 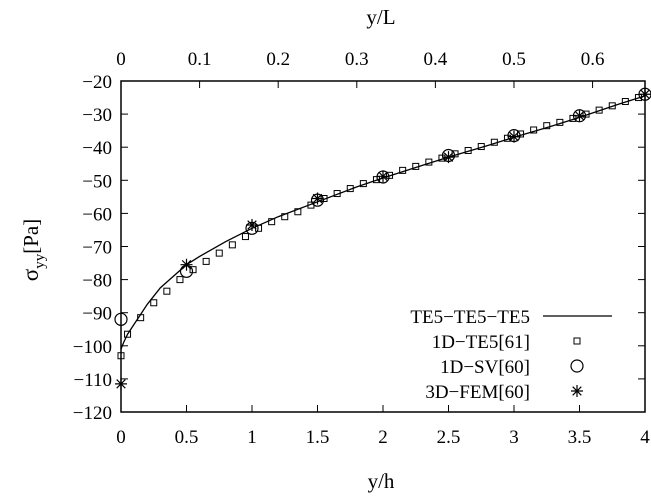 What do you see at coordinates (449, 437) in the screenshot?
I see `x-tick-label: 2.5` at bounding box center [449, 437].